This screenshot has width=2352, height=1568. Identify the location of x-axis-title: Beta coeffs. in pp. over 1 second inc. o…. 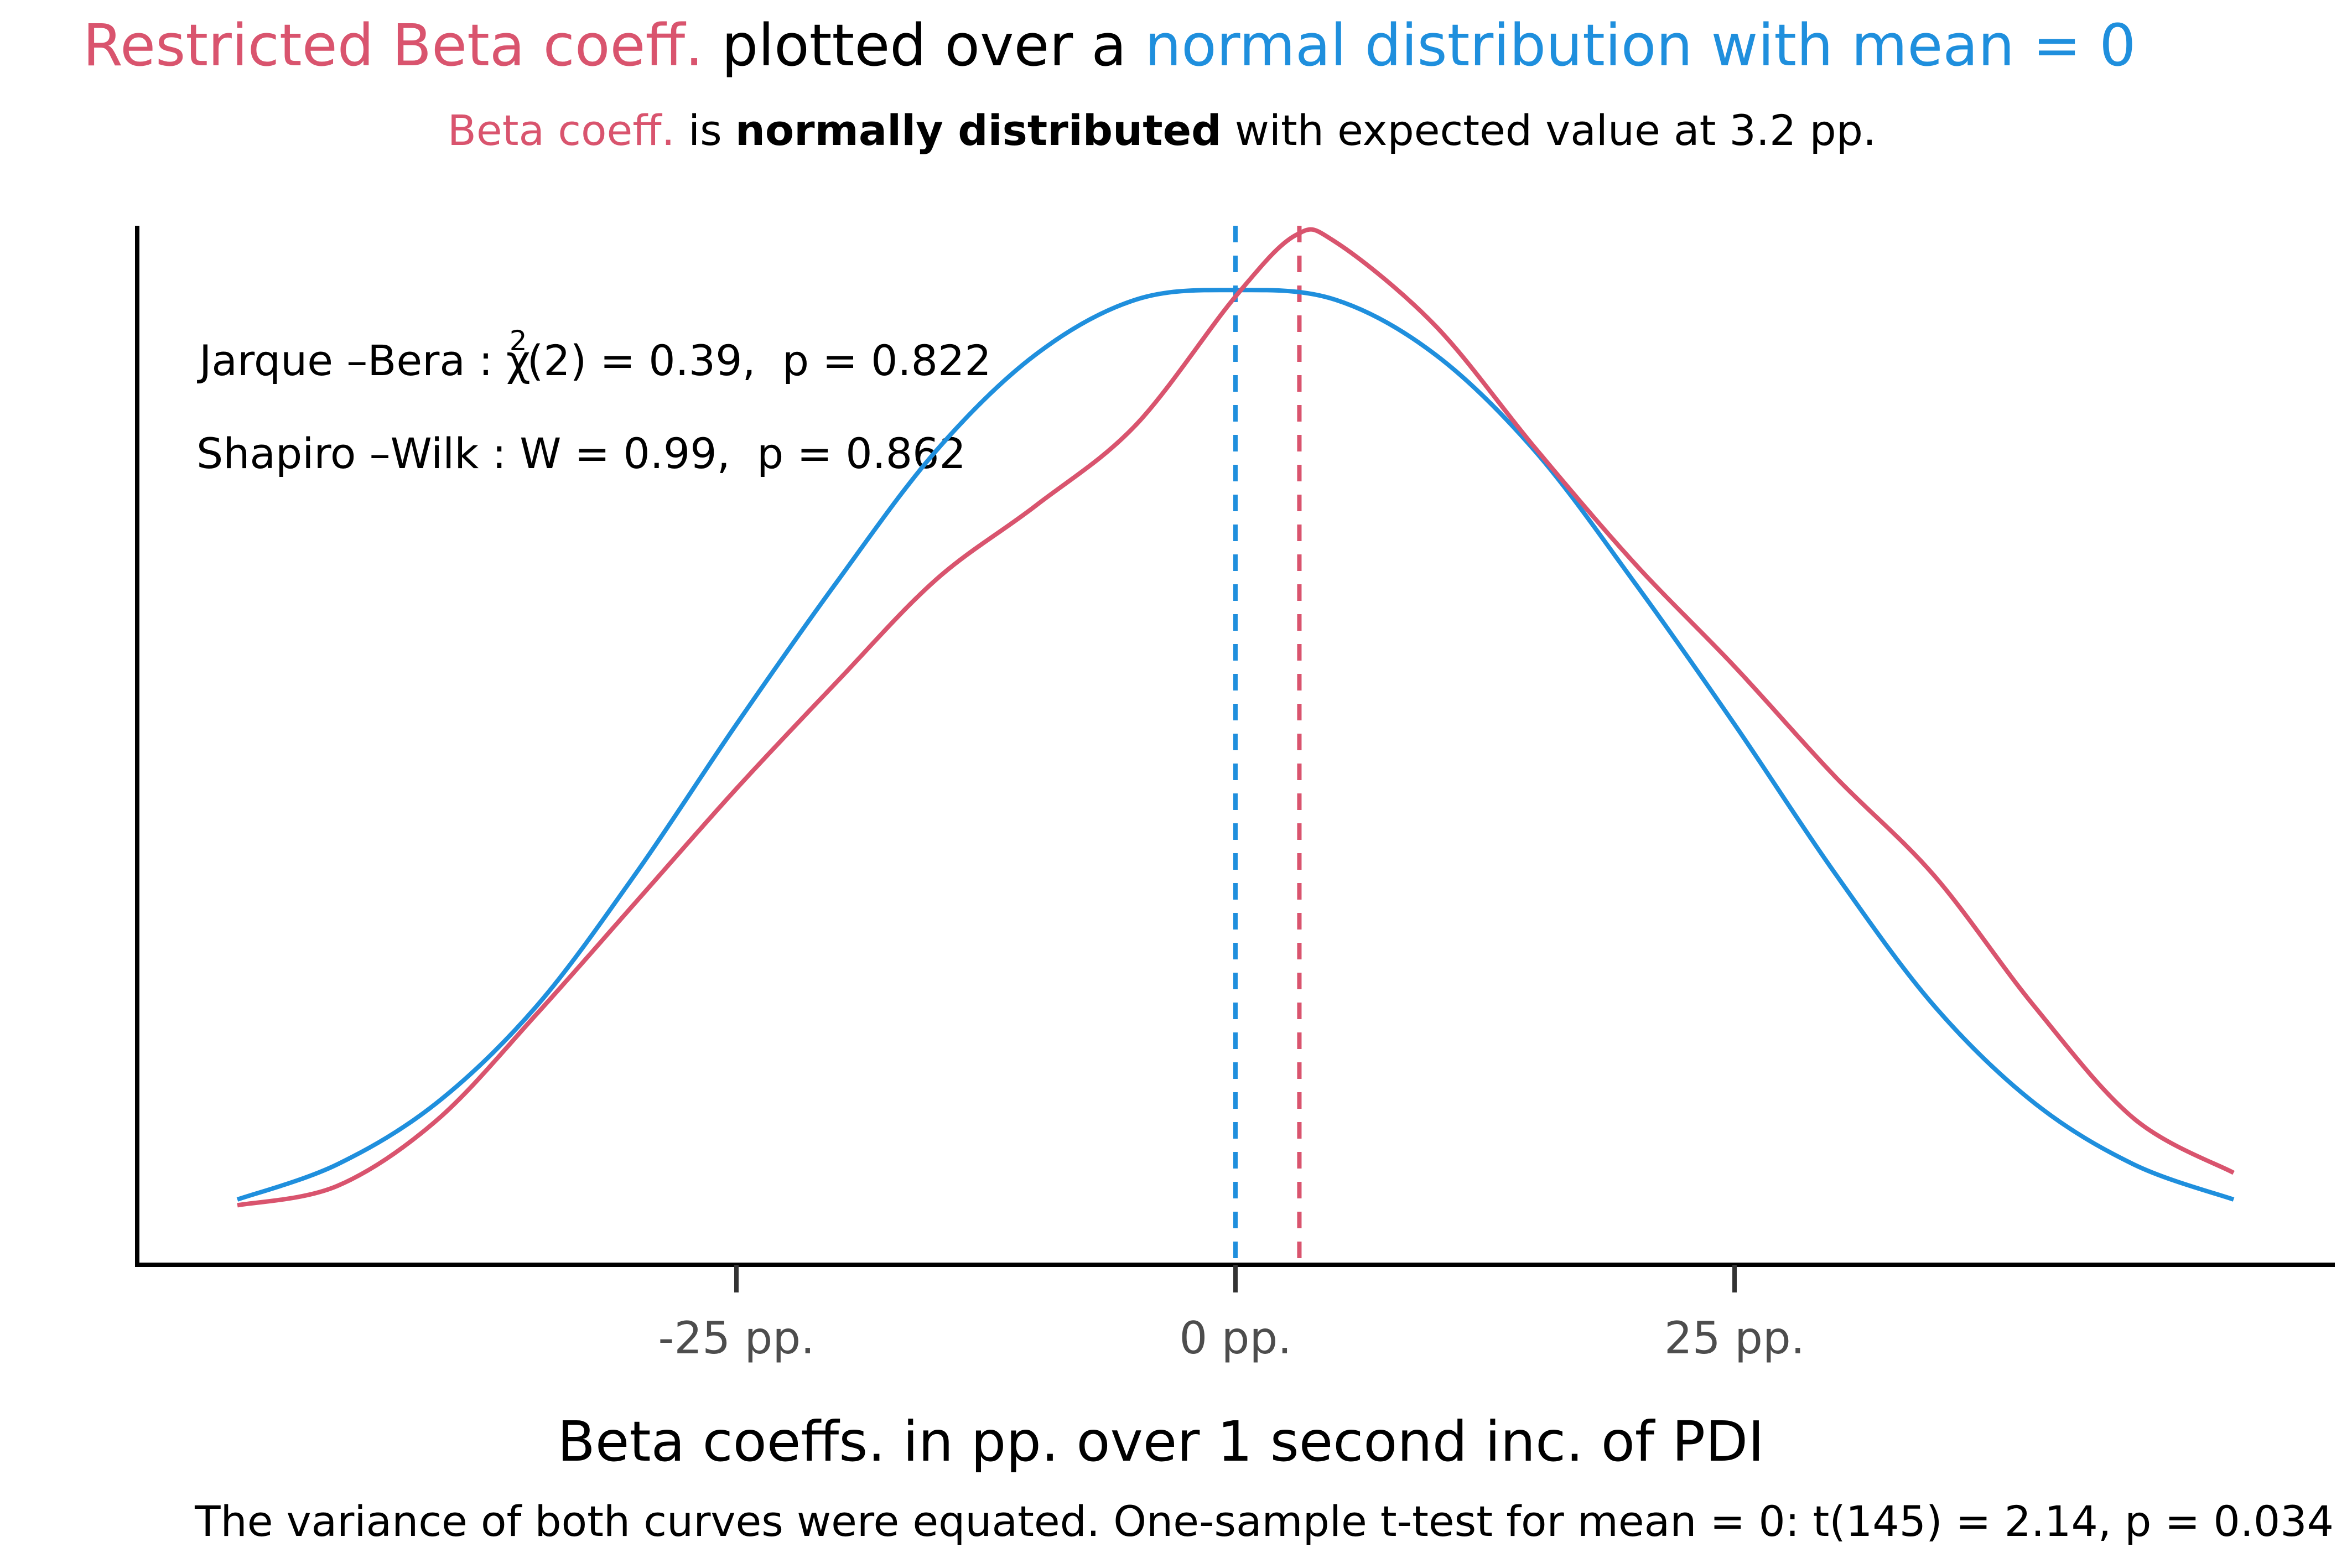
(1160, 1442).